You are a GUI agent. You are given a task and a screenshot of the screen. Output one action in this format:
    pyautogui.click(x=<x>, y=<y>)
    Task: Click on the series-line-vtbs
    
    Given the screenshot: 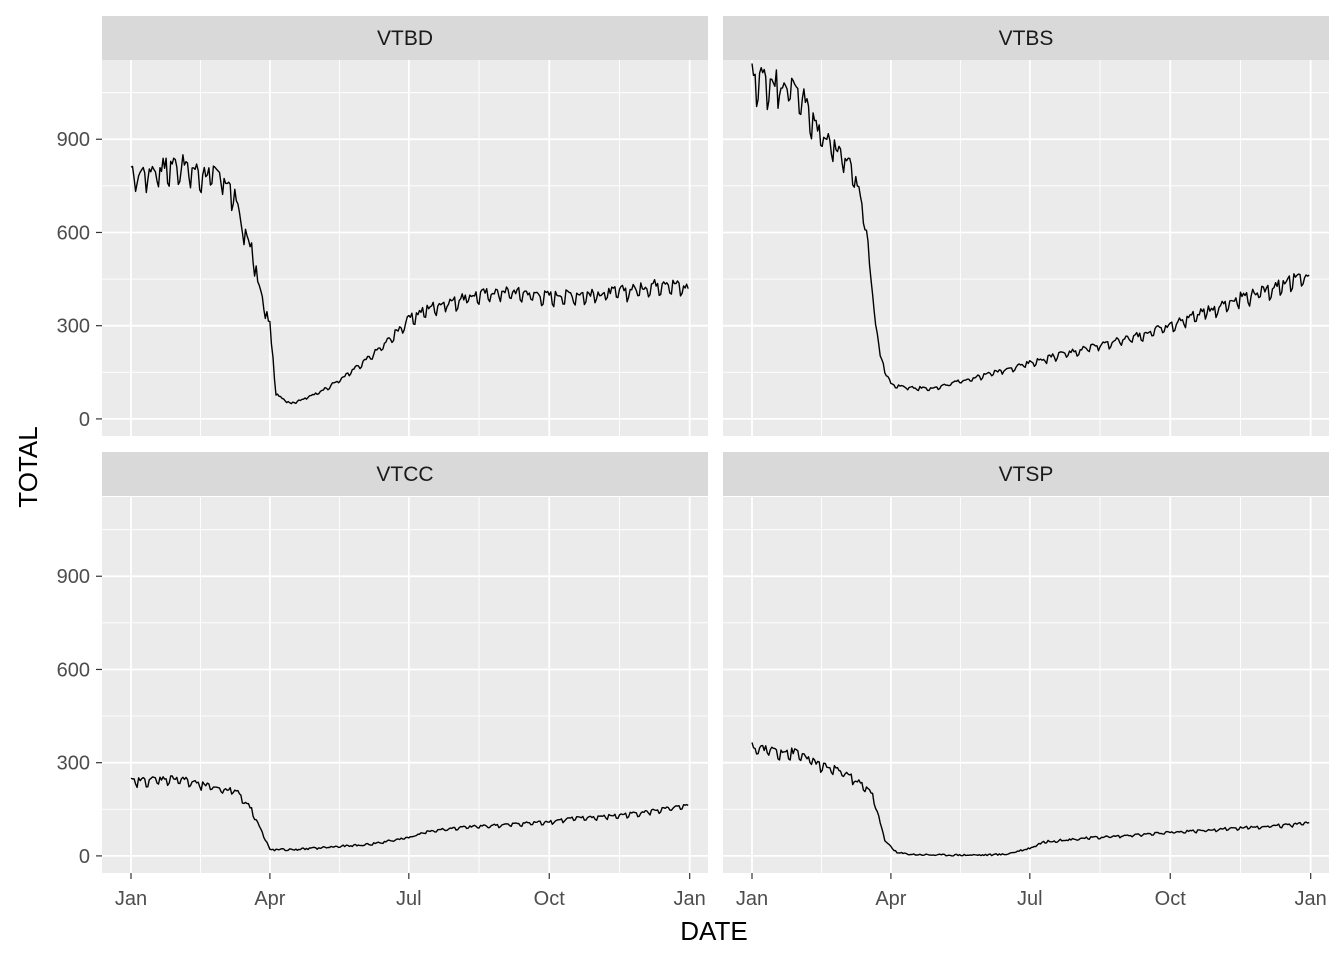 What is the action you would take?
    pyautogui.click(x=1030, y=227)
    